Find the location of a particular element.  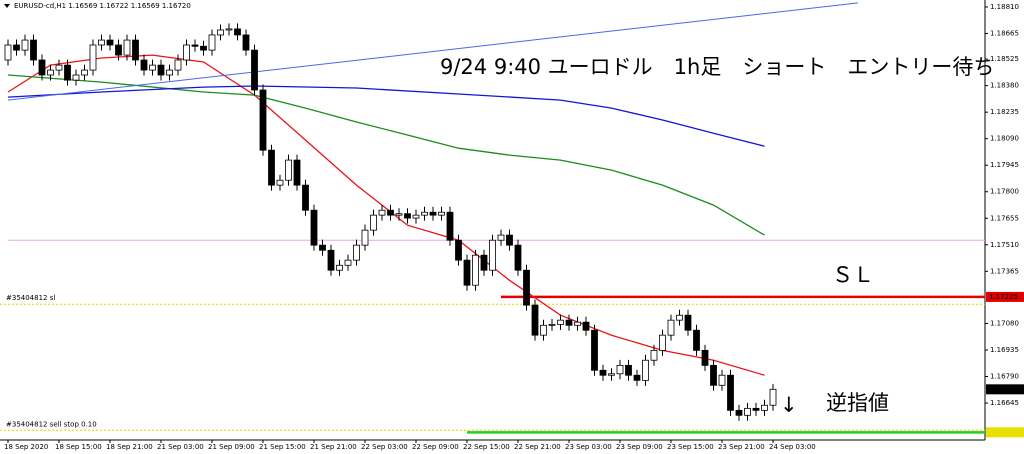

y-tick-label: 1.18380 is located at coordinates (1004, 86).